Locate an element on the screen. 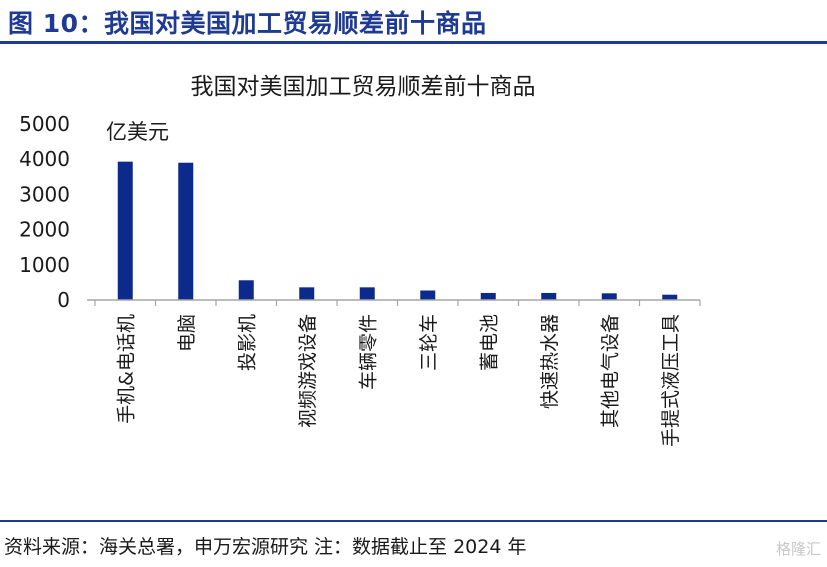 This screenshot has height=567, width=827. y-axis-ticks: 0 1000 2000 3000 4000 5000 is located at coordinates (44, 212).